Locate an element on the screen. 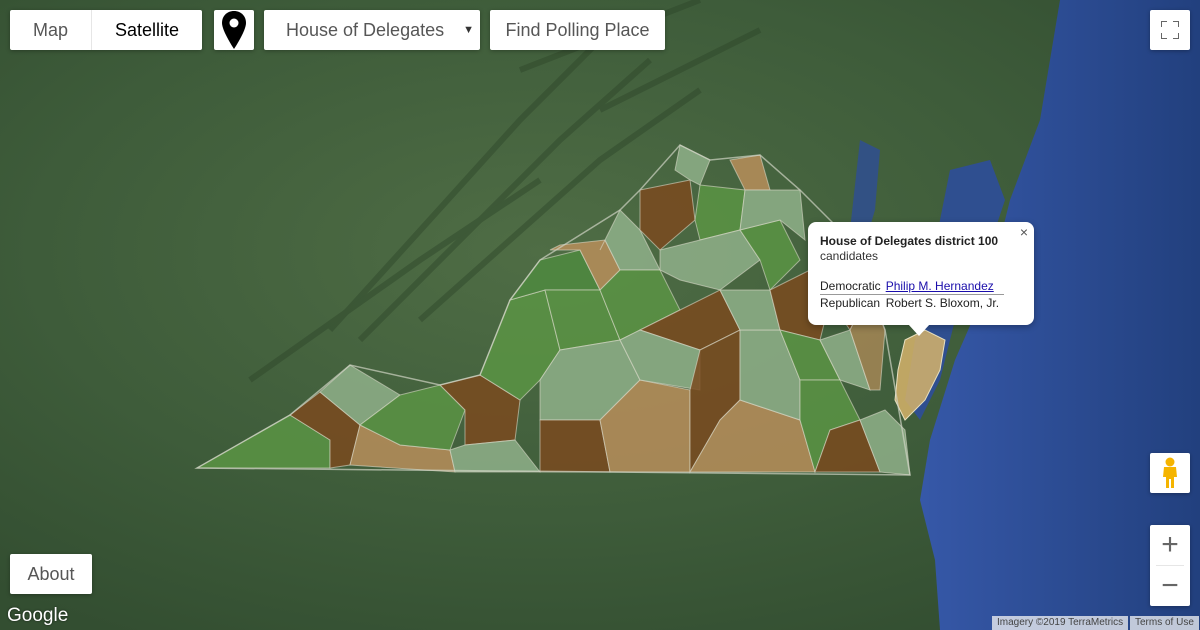 The image size is (1200, 630). pegman-icon is located at coordinates (1170, 472).